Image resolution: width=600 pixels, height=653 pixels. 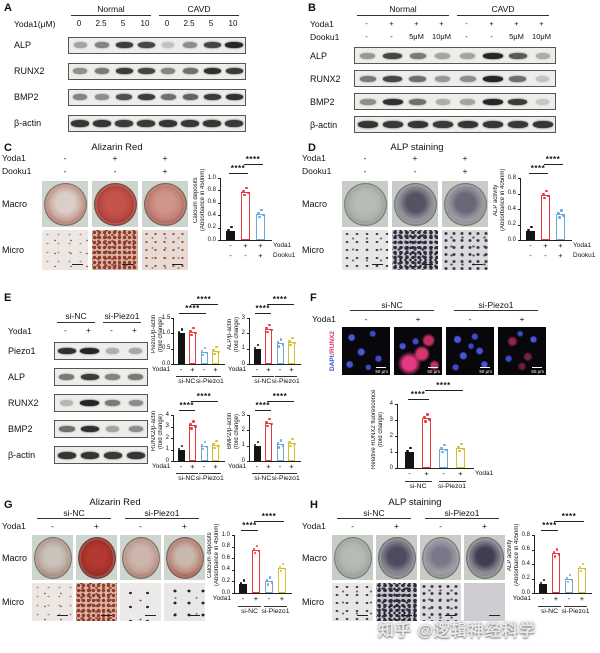 I want to click on stain-macro-row: Macro, so click(x=397, y=204).